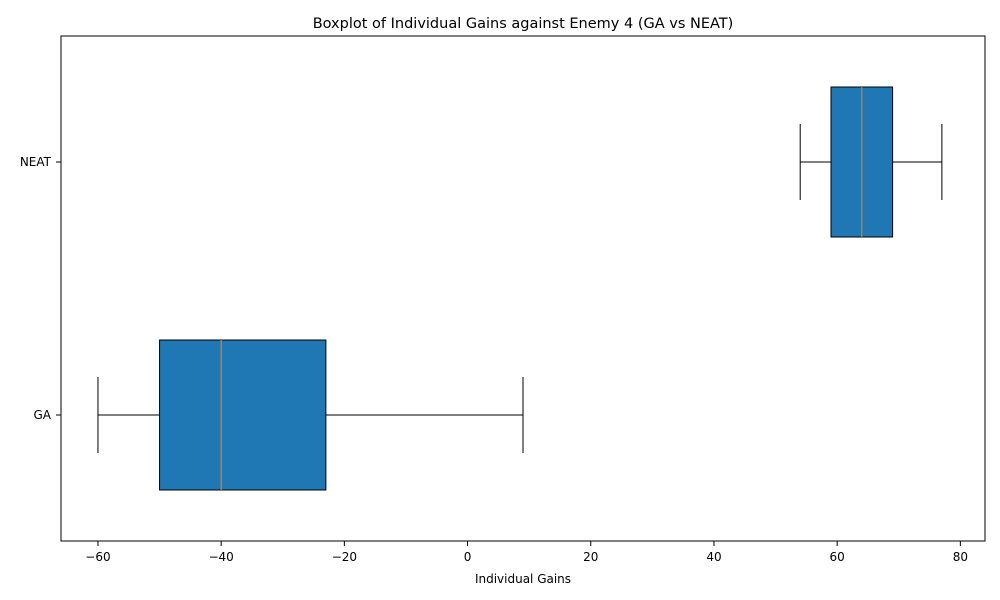 The image size is (1000, 600). I want to click on x-tick-label: −60, so click(97, 557).